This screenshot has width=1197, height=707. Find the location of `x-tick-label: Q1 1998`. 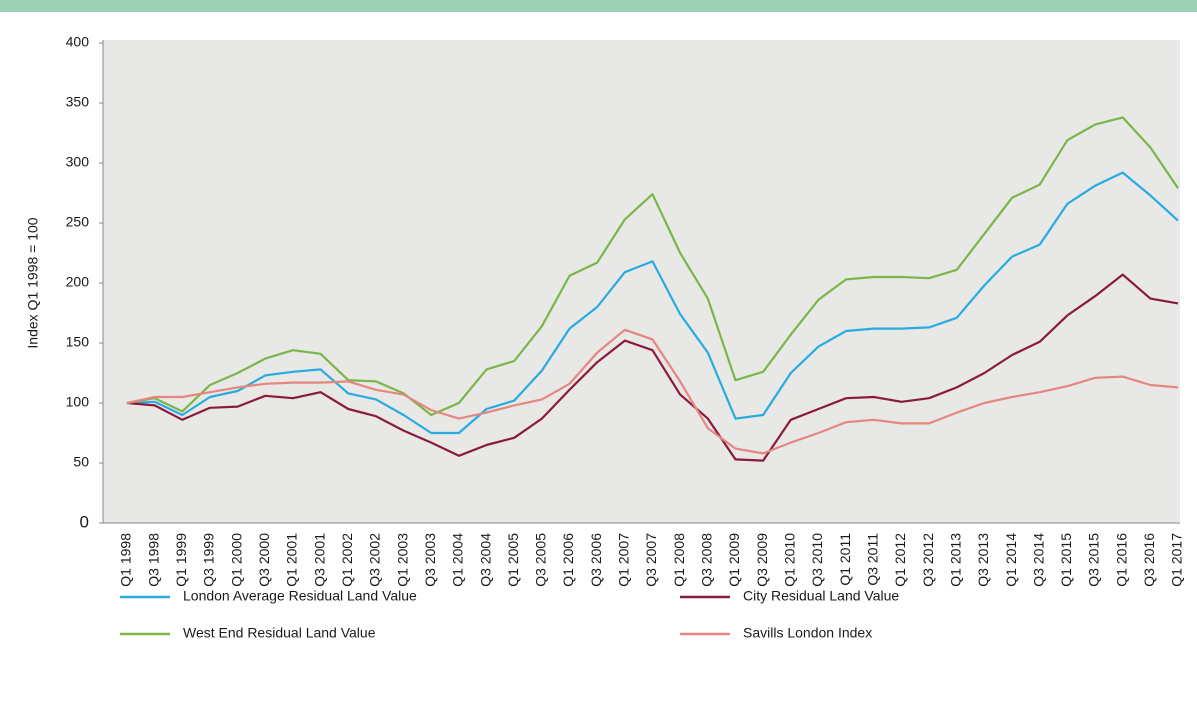

x-tick-label: Q1 1998 is located at coordinates (126, 560).